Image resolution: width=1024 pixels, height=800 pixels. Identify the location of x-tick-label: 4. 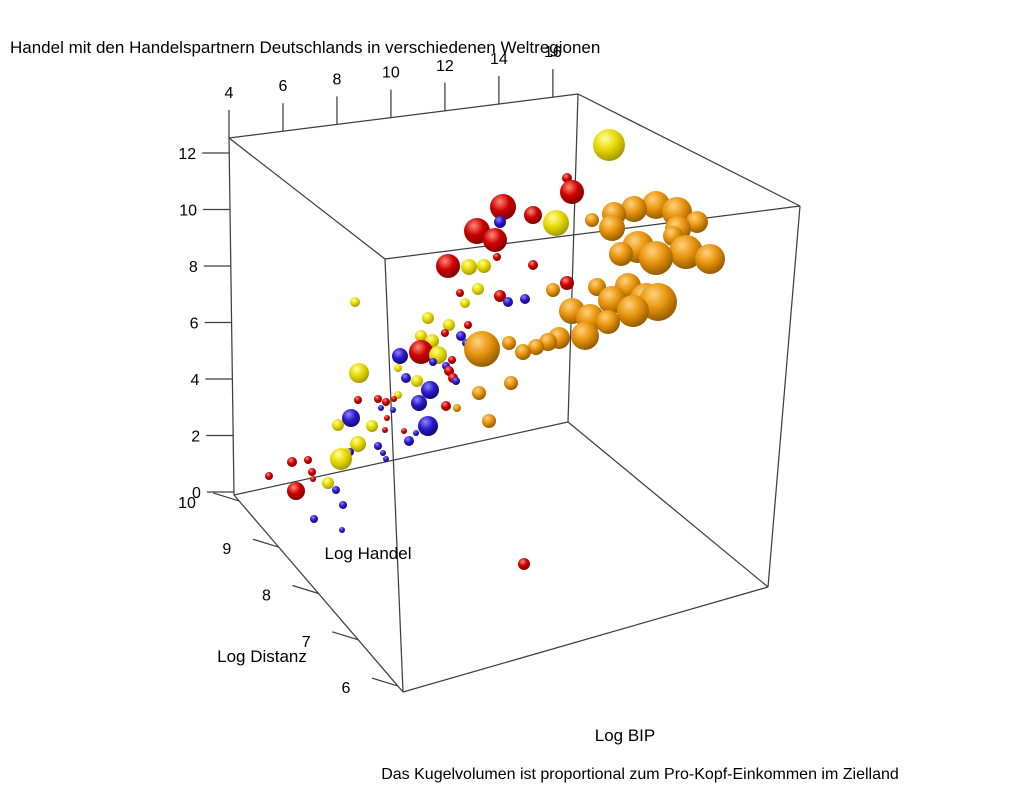
(229, 93).